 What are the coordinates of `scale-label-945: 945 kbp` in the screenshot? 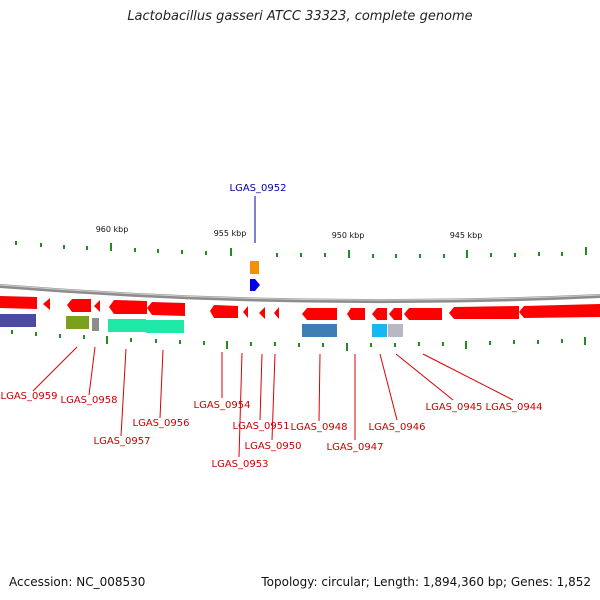 It's located at (466, 235).